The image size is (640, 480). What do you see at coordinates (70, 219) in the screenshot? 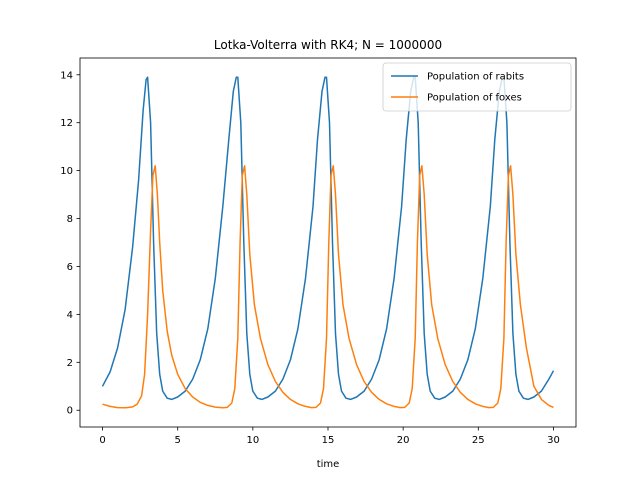
I see `y-tick-label: 8` at bounding box center [70, 219].